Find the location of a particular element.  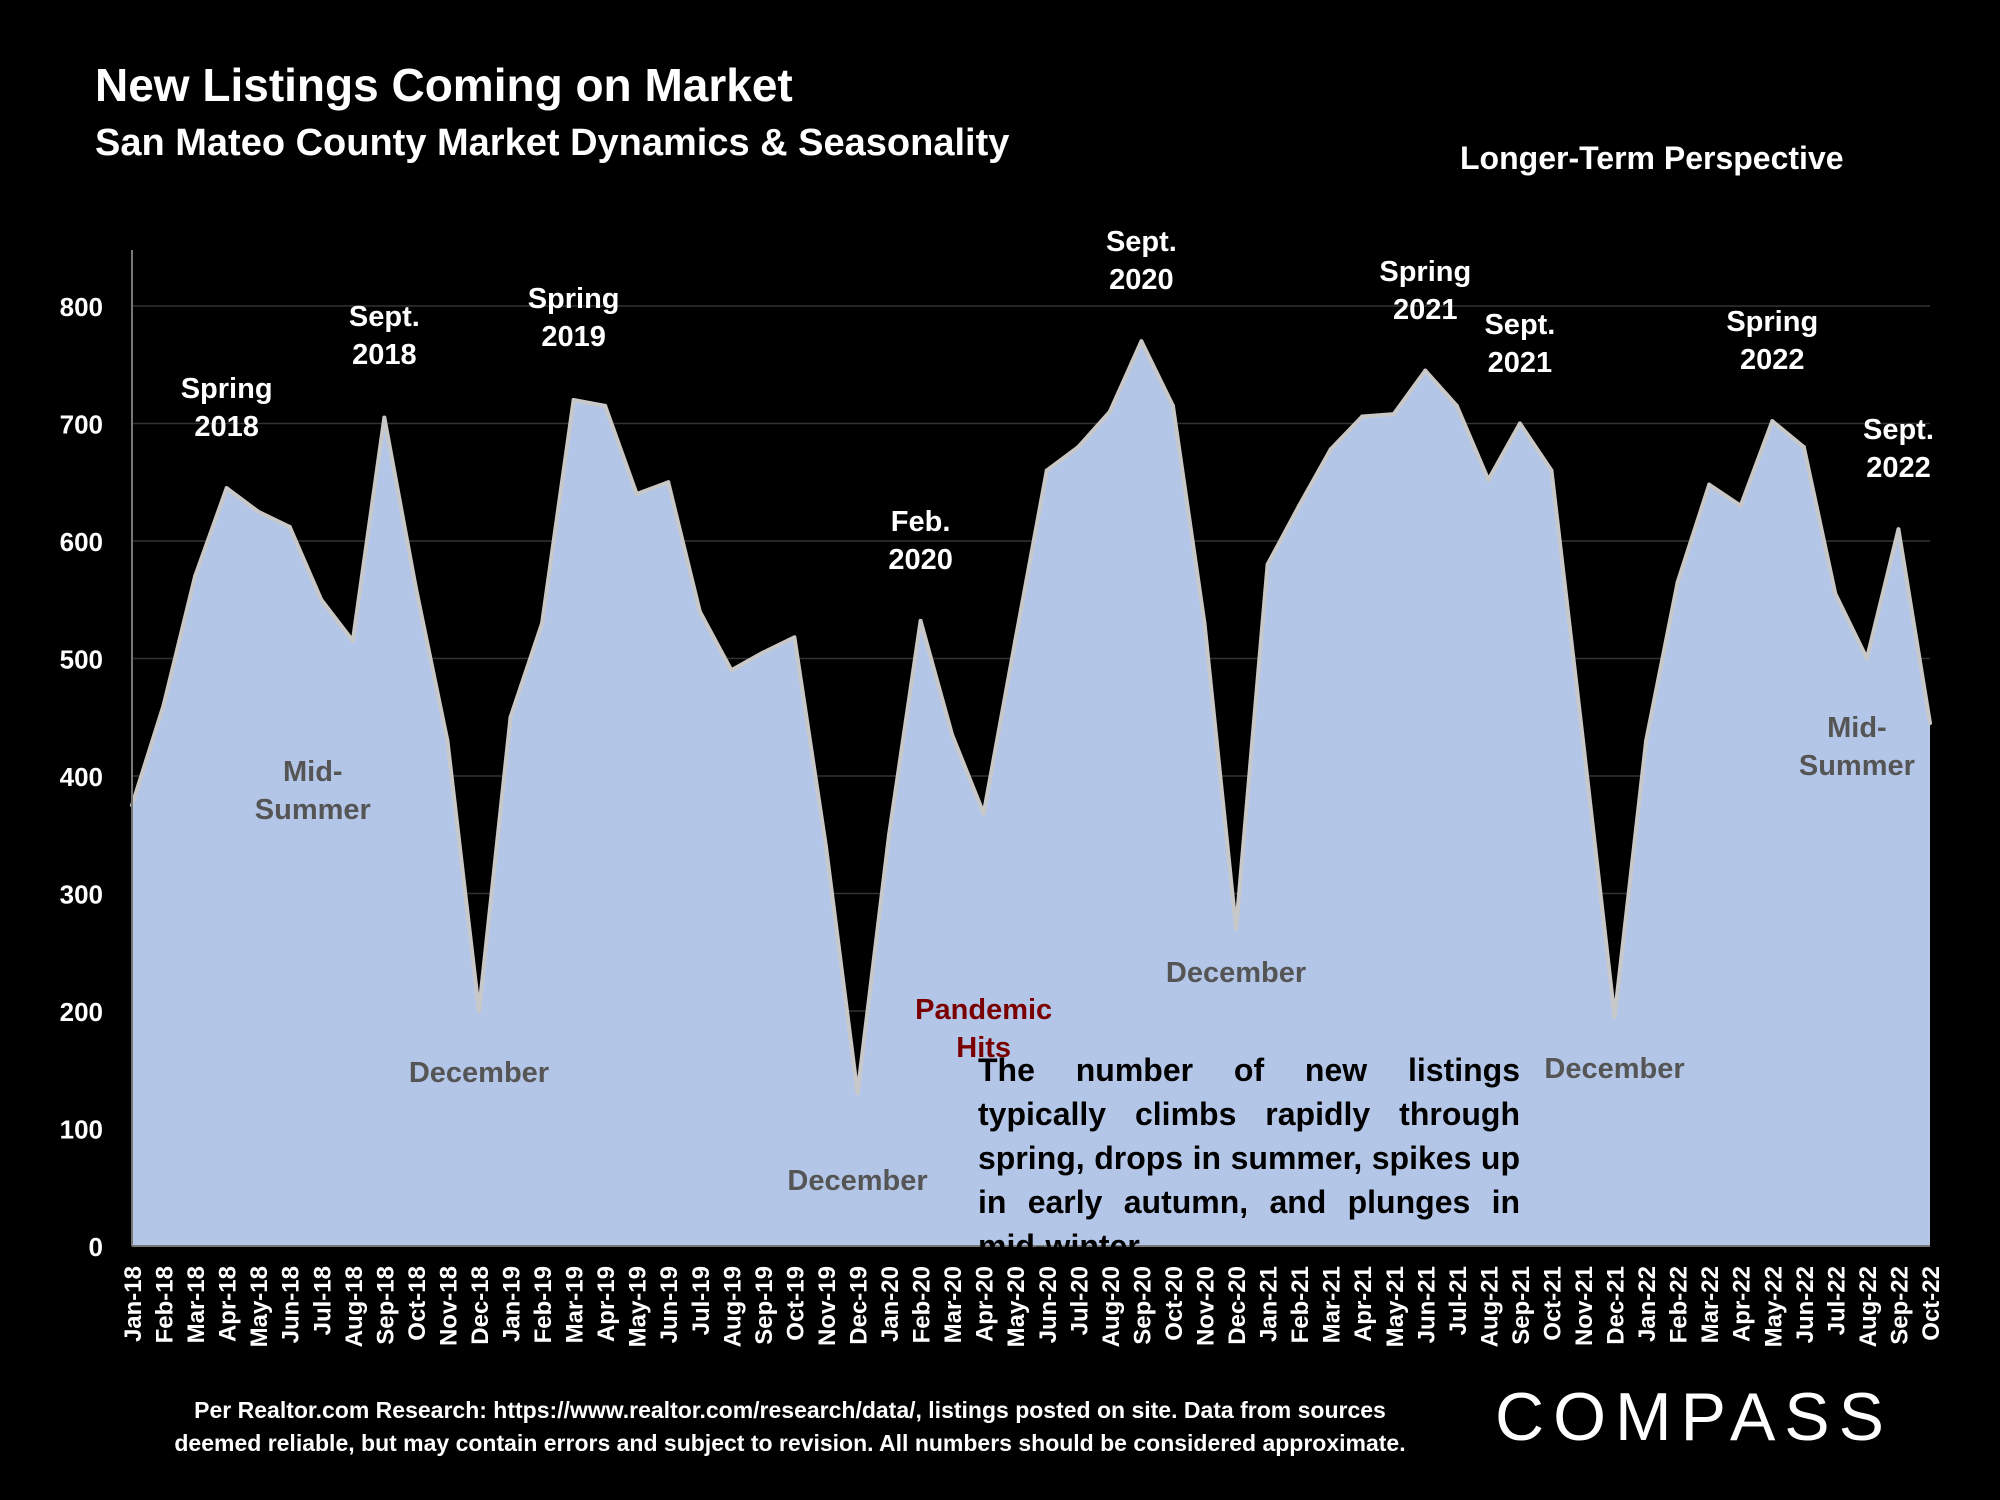

x-tick-Jan-19: Jan-19 is located at coordinates (512, 1304).